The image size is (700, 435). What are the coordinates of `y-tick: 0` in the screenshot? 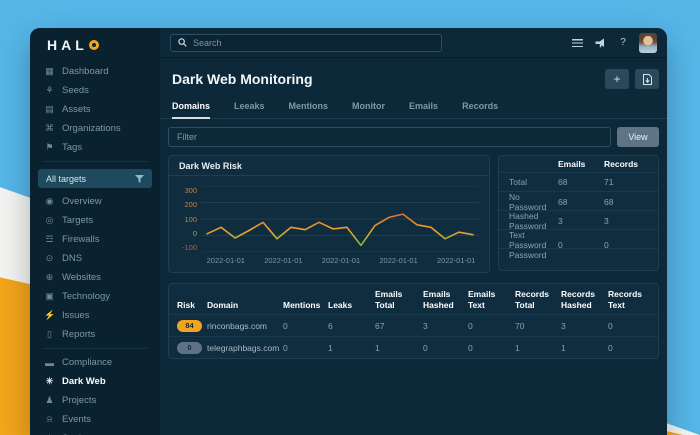 It's located at (194, 233).